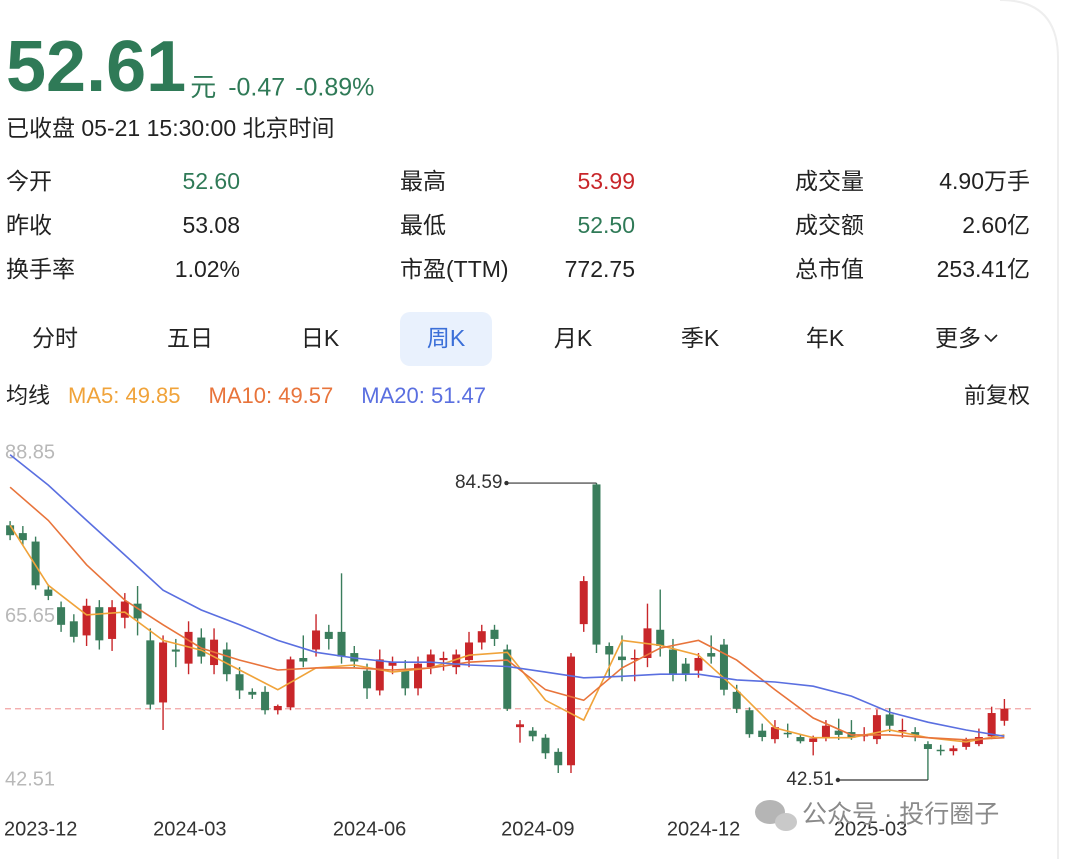 This screenshot has height=859, width=1080. Describe the element at coordinates (838, 780) in the screenshot. I see `extreme-dot` at that location.